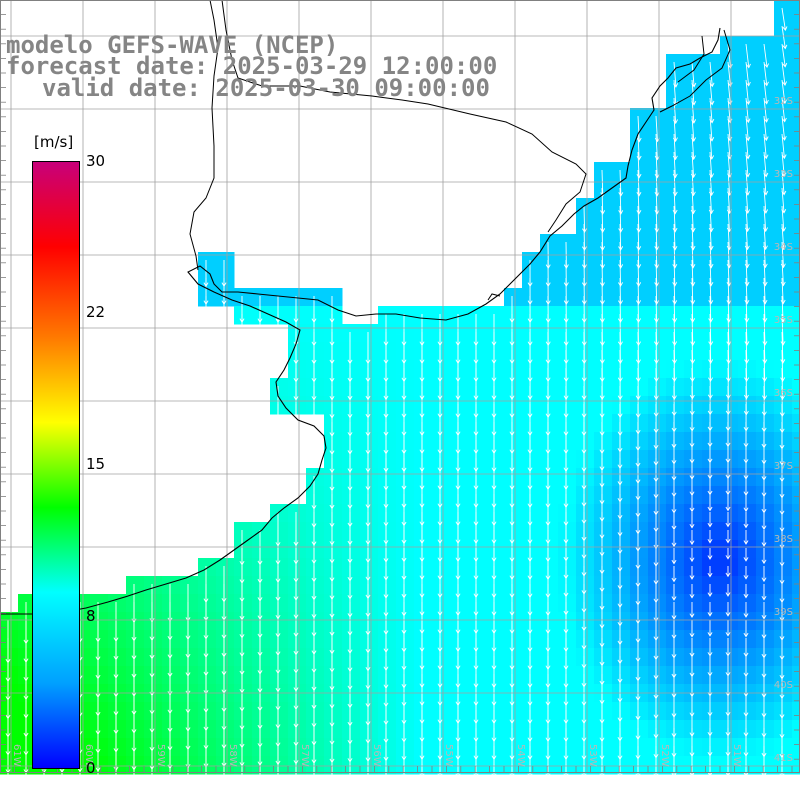 The width and height of the screenshot is (800, 800). I want to click on latitude-label: 32S, so click(783, 101).